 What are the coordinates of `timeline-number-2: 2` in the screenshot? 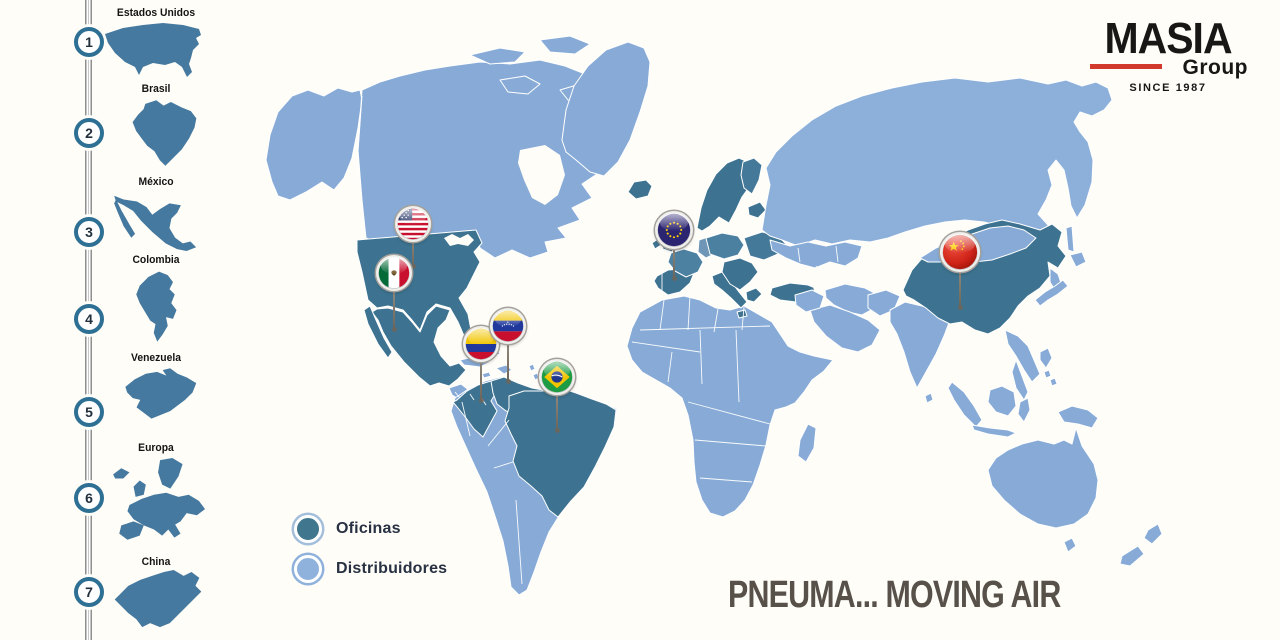 It's located at (89, 133).